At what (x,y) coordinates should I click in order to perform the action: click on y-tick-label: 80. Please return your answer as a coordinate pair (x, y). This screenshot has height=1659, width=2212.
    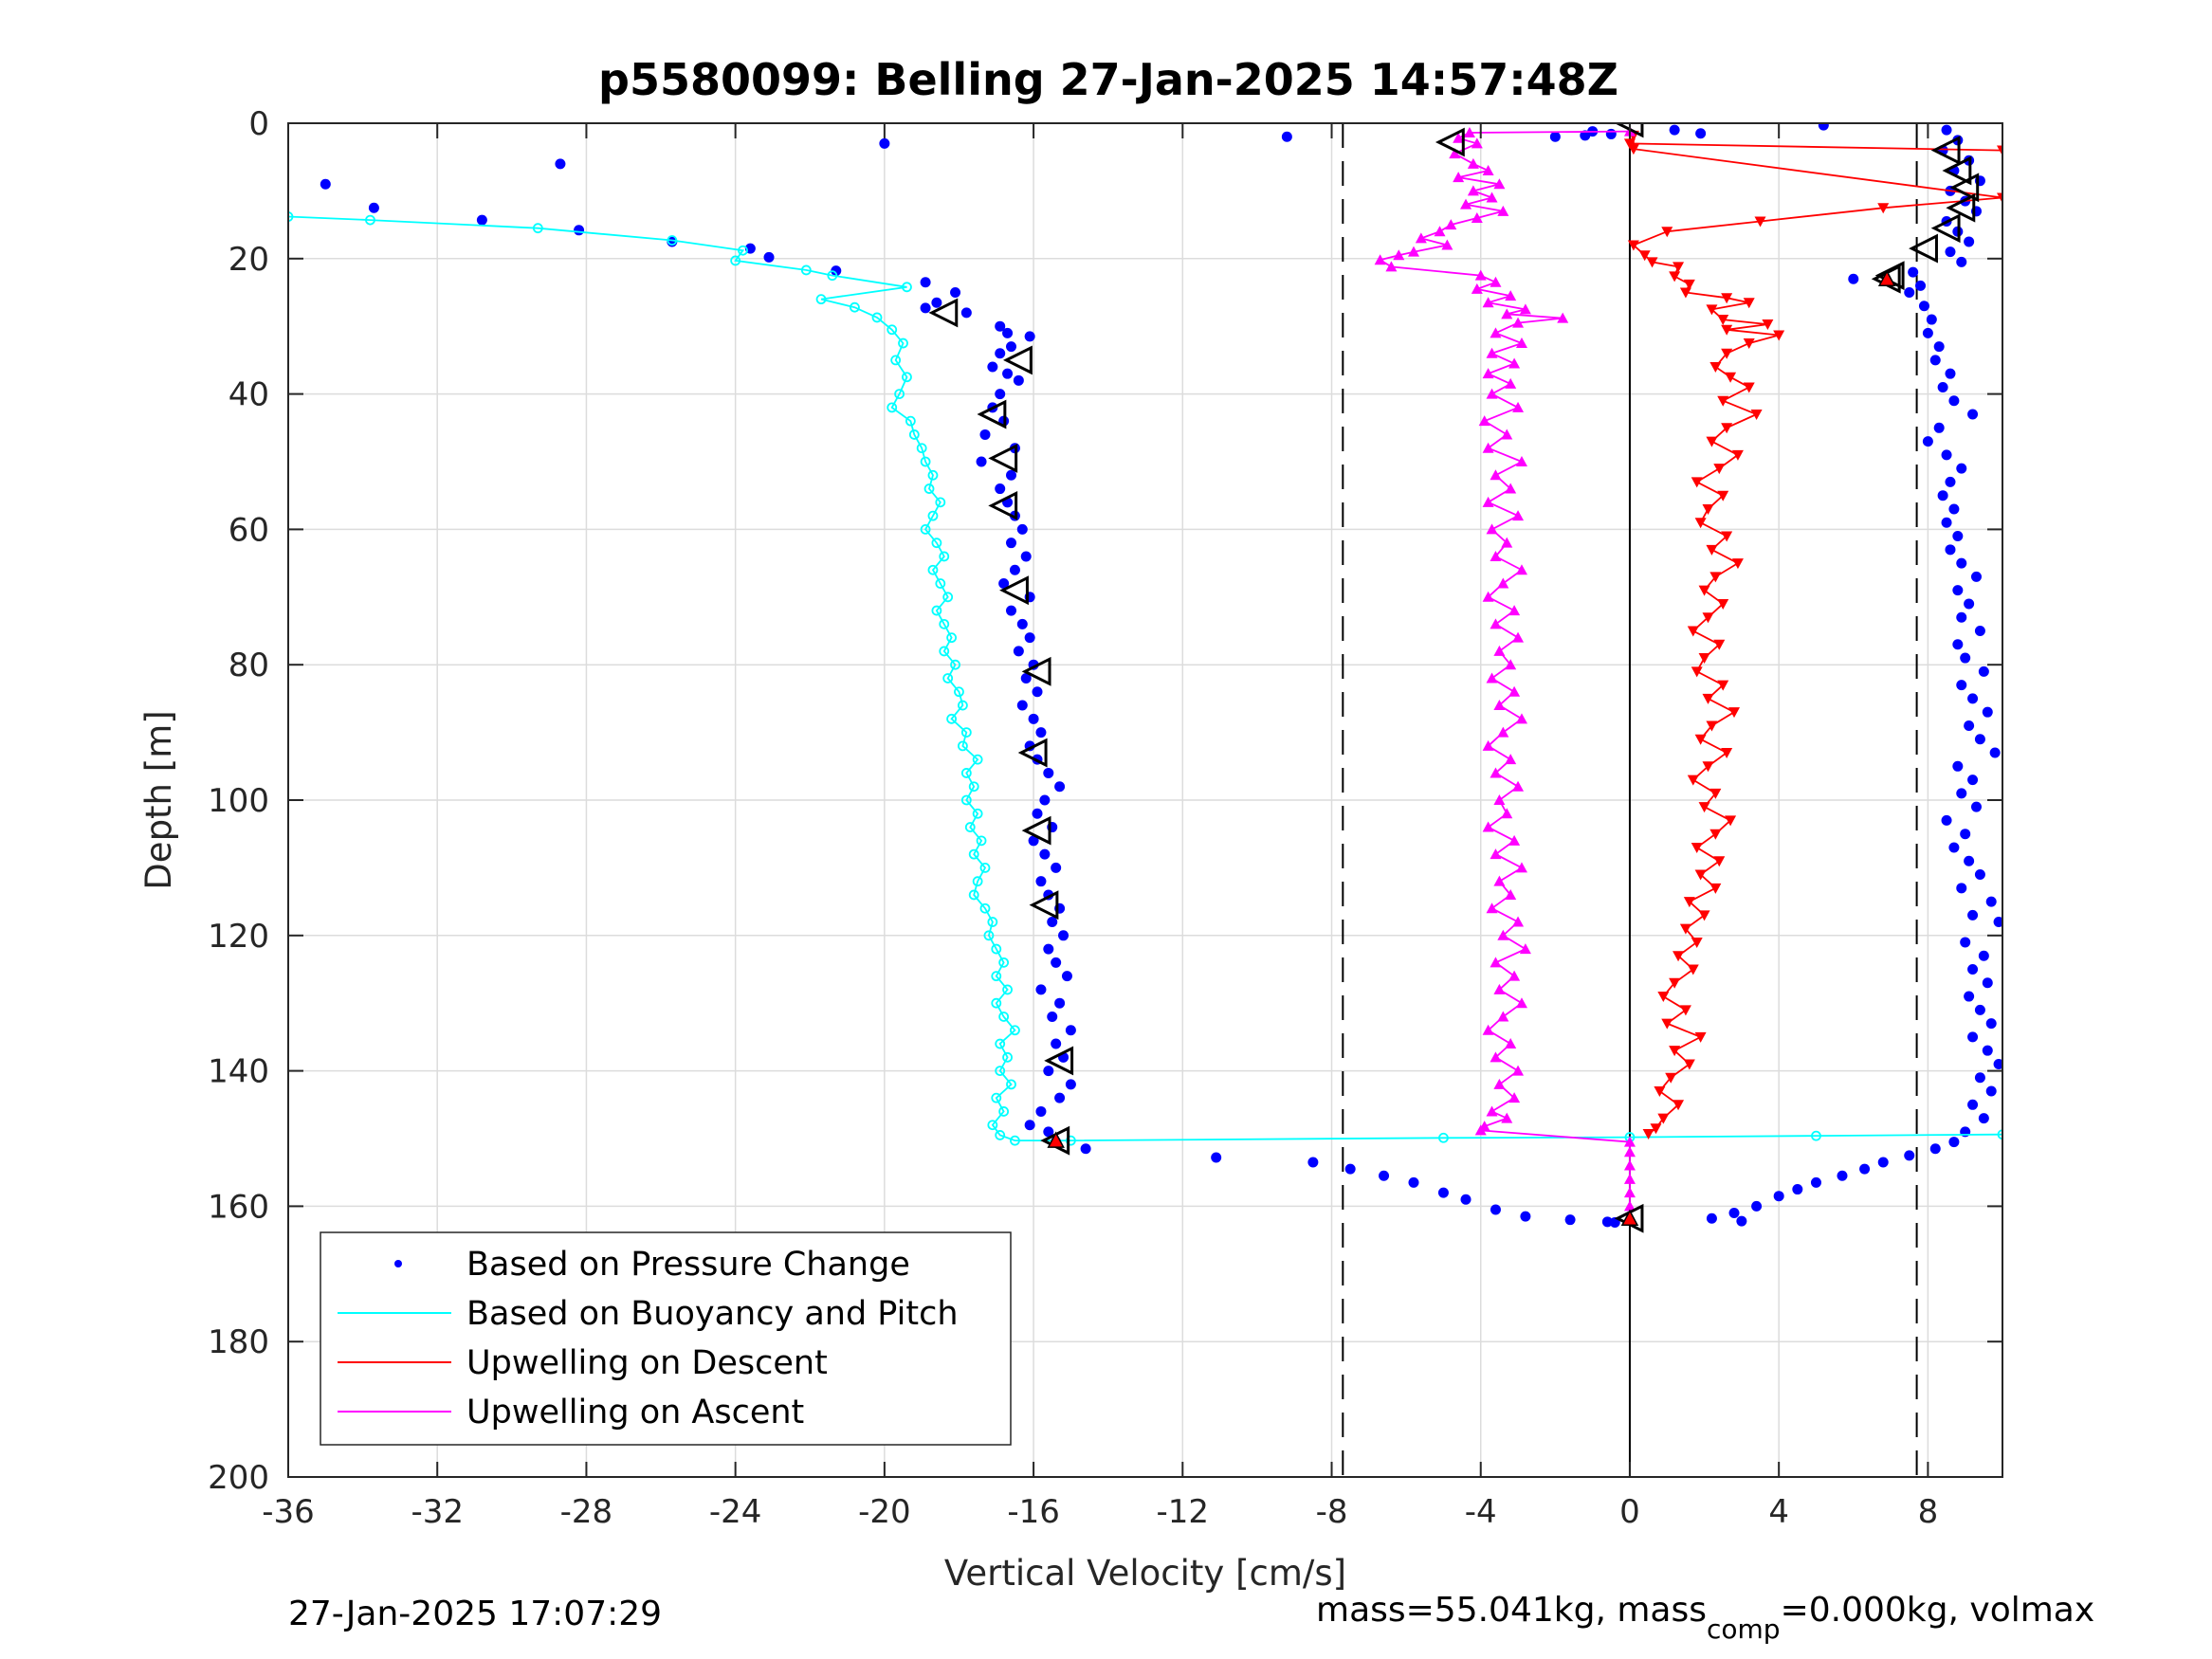
    Looking at the image, I should click on (249, 665).